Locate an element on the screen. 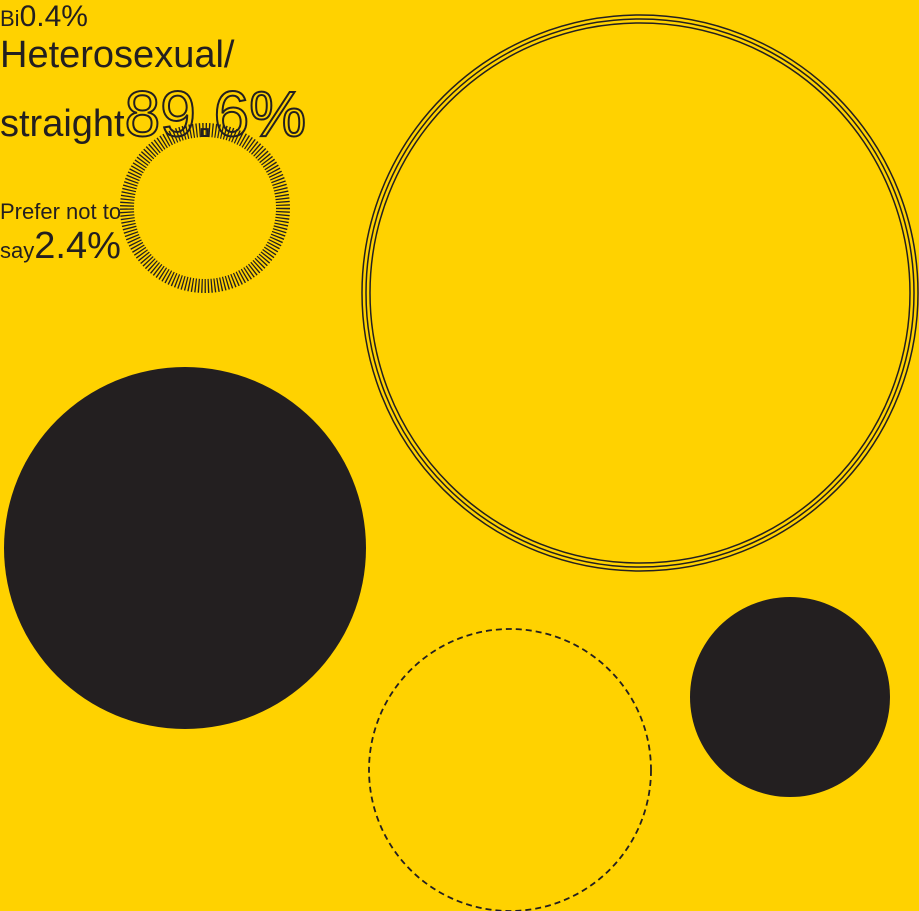 Image resolution: width=919 pixels, height=911 pixels. bubble-label: Bi is located at coordinates (10, 18).